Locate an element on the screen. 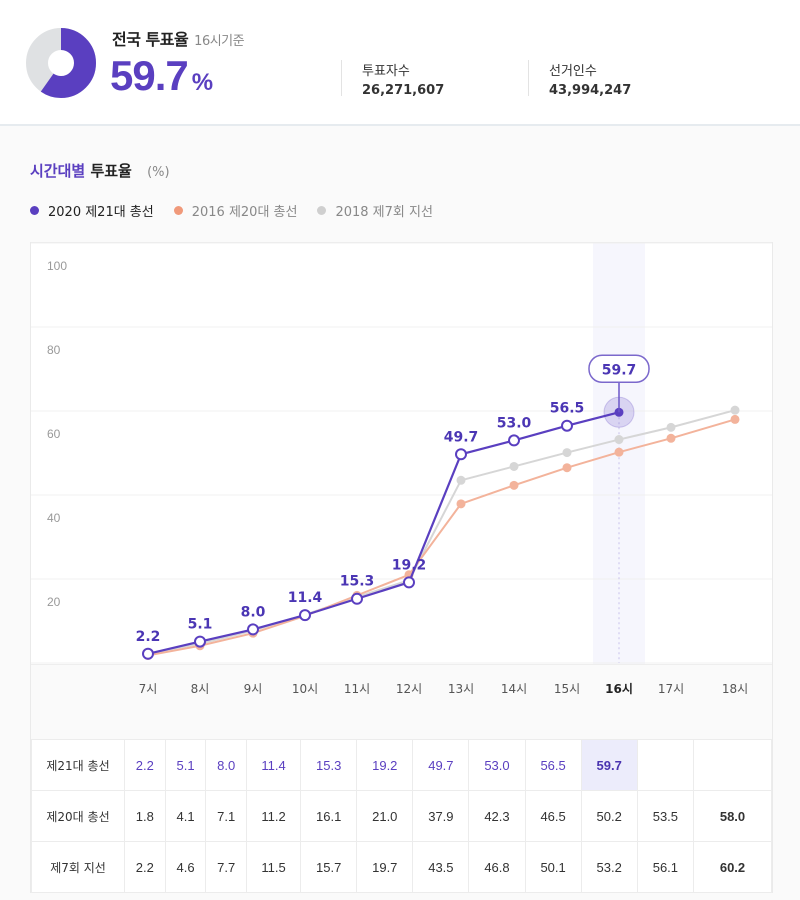 The height and width of the screenshot is (900, 800). voters-stat: 투표자수 26,271,607 is located at coordinates (393, 79).